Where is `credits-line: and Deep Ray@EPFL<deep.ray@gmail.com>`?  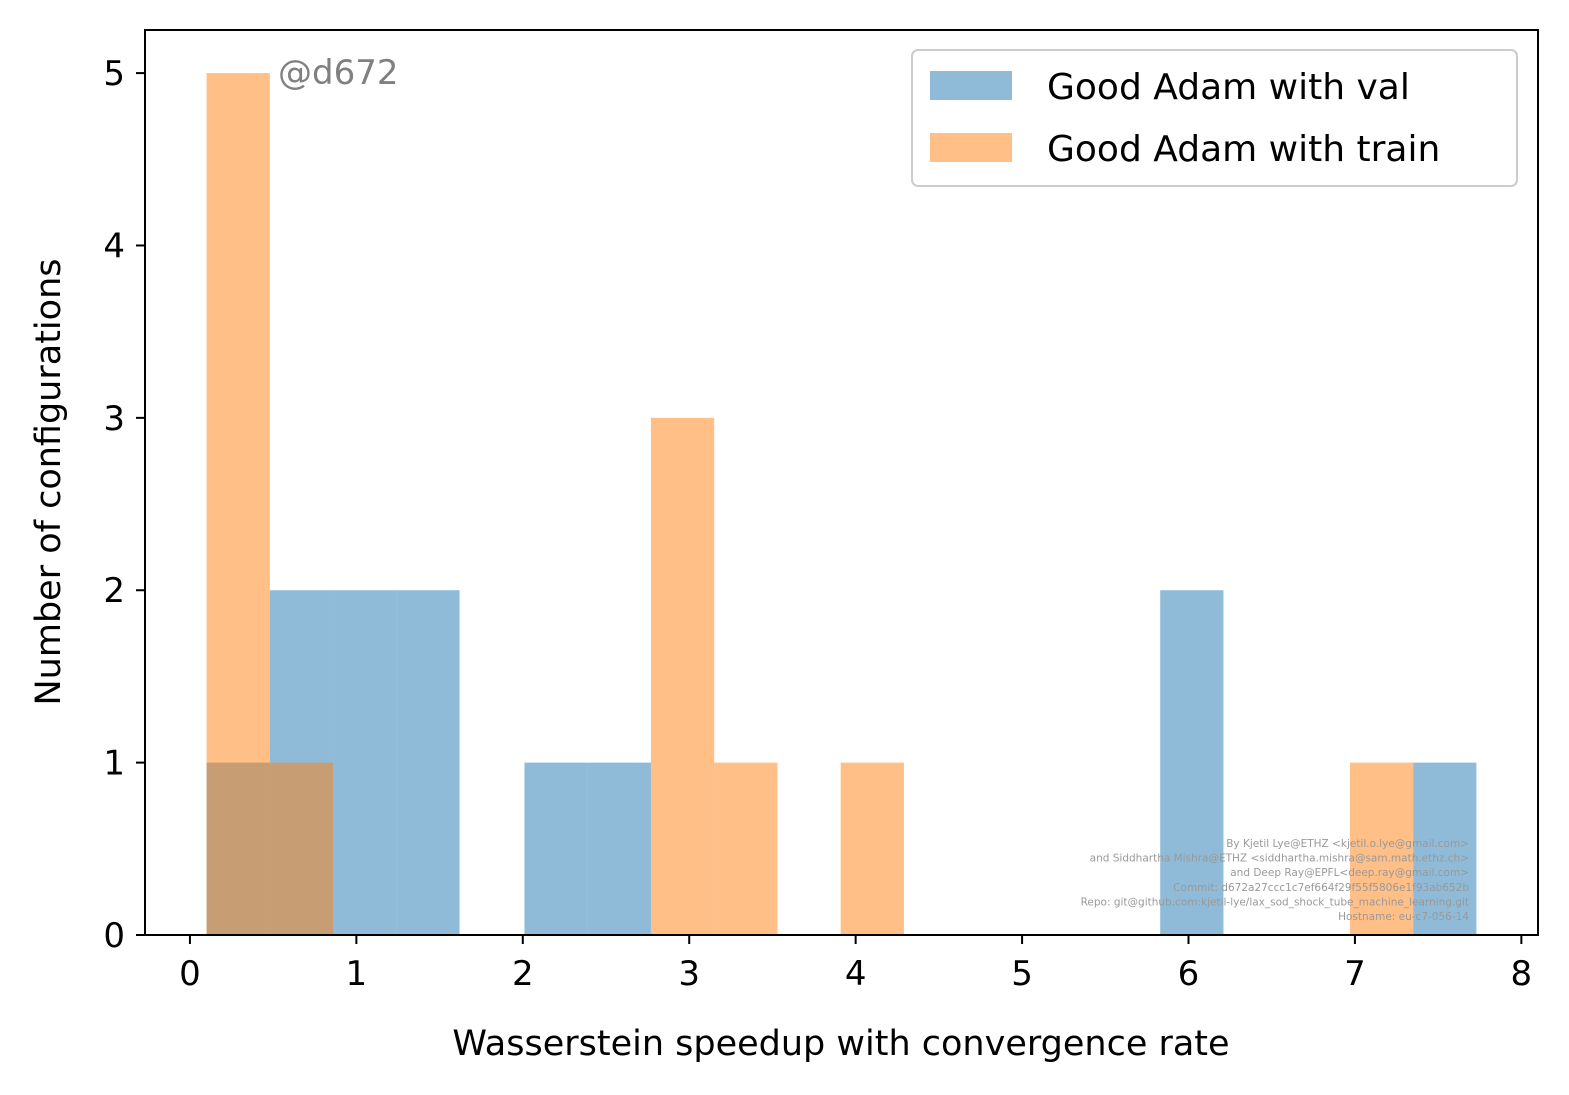 credits-line: and Deep Ray@EPFL<deep.ray@gmail.com> is located at coordinates (1349, 873).